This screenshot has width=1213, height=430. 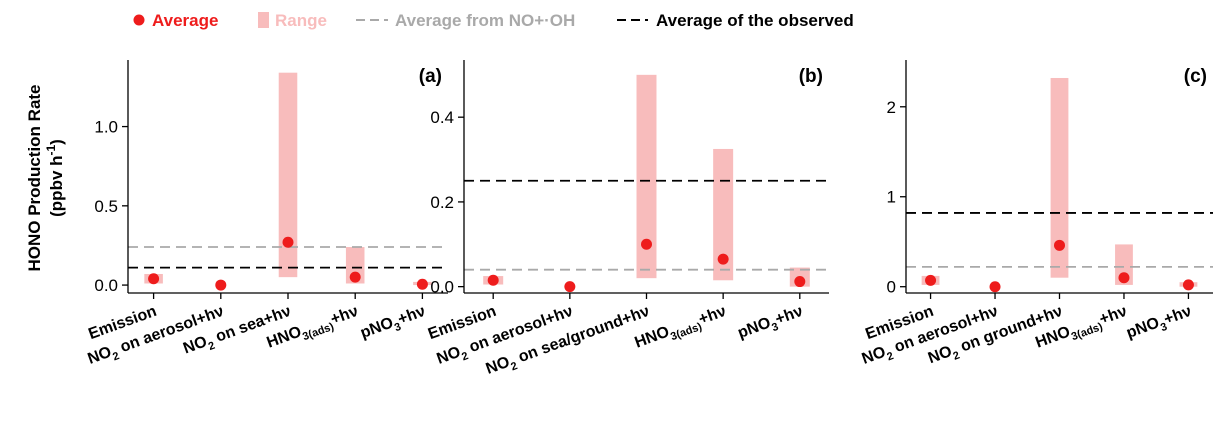 I want to click on legend-range-label: Range, so click(x=301, y=20).